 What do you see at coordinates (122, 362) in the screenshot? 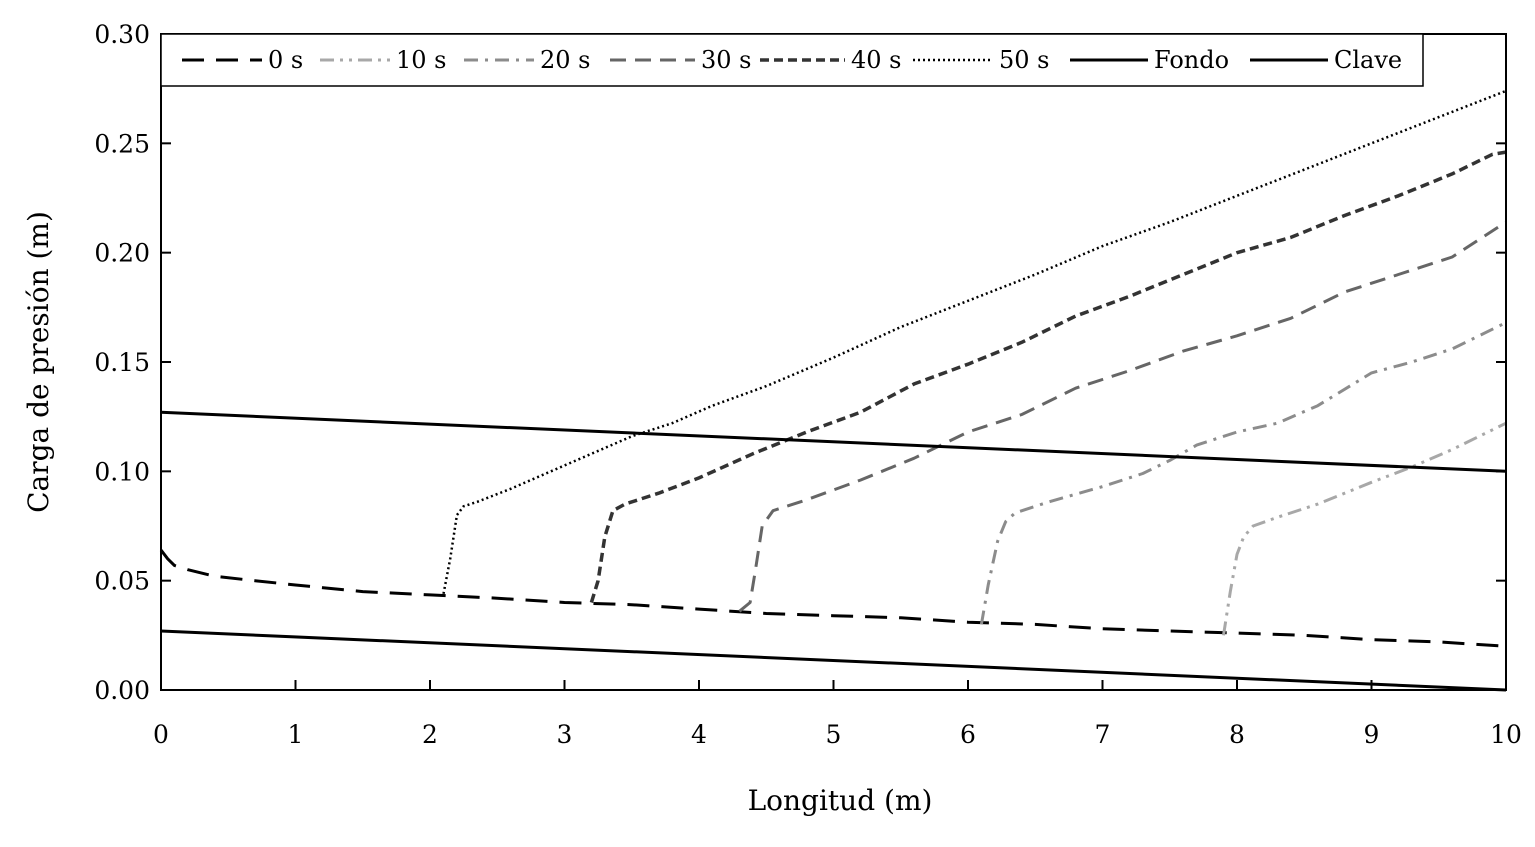
I see `y-tick-label: 0.15` at bounding box center [122, 362].